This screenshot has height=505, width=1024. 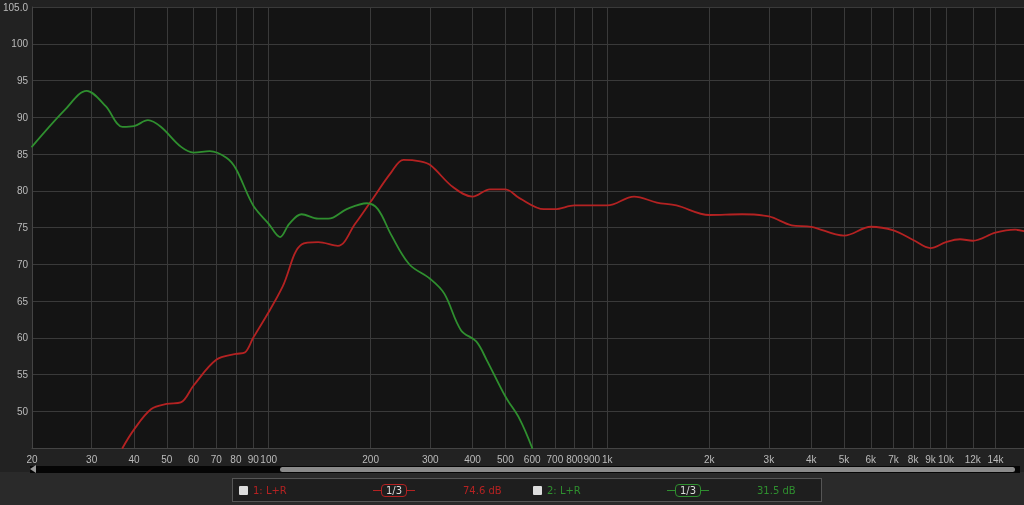 I want to click on x-tick-label: 1k, so click(x=608, y=459).